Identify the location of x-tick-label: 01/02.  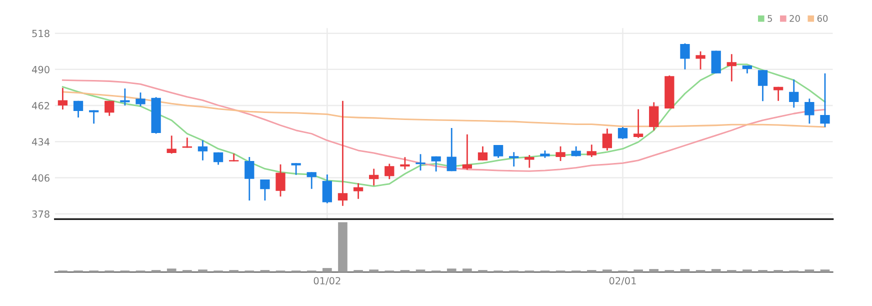
(327, 281).